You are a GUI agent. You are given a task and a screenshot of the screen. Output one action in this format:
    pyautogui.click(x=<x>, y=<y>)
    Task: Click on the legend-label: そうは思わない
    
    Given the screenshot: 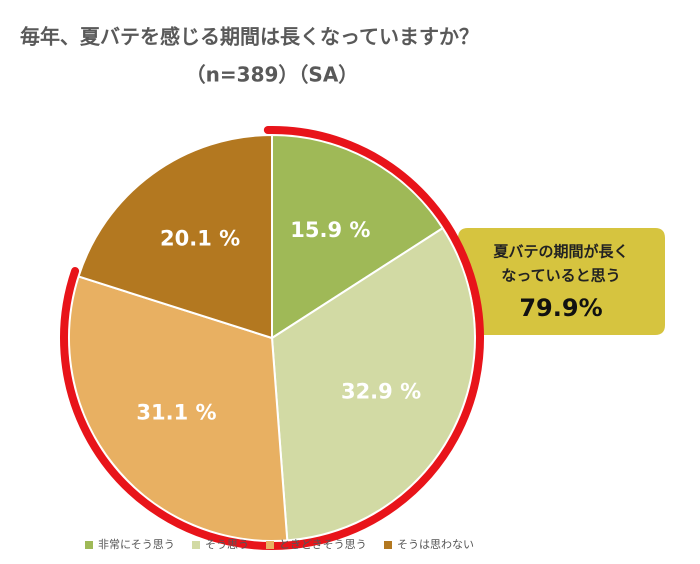 What is the action you would take?
    pyautogui.click(x=435, y=544)
    